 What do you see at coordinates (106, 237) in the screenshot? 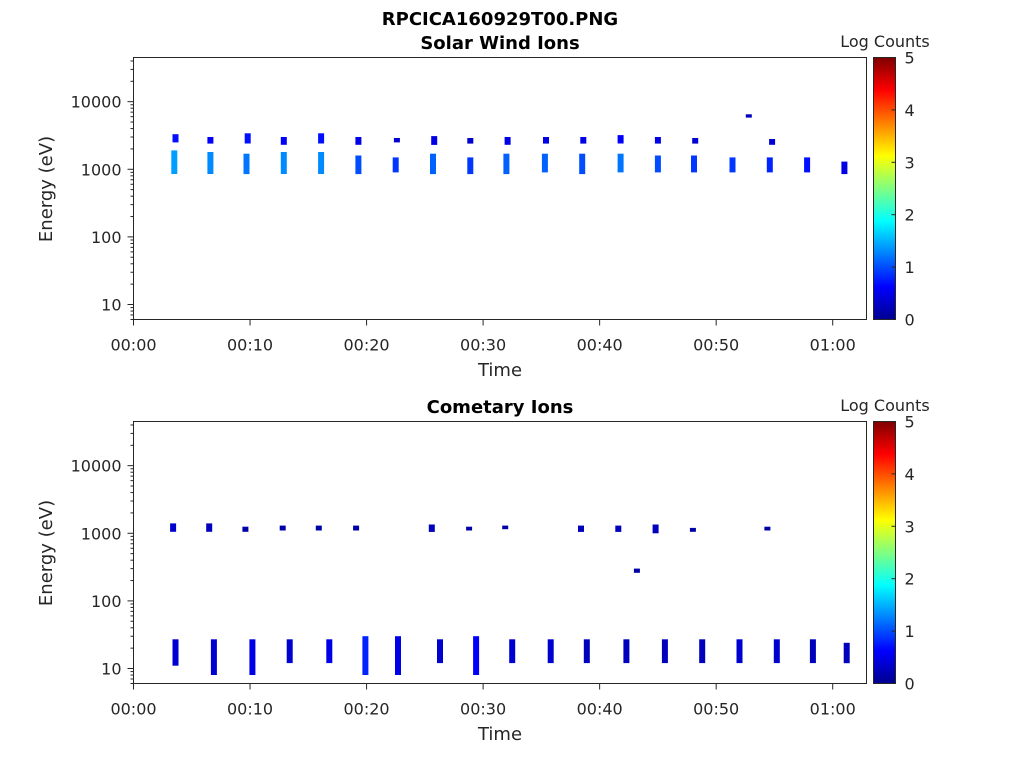
I see `y-tick-label: 100` at bounding box center [106, 237].